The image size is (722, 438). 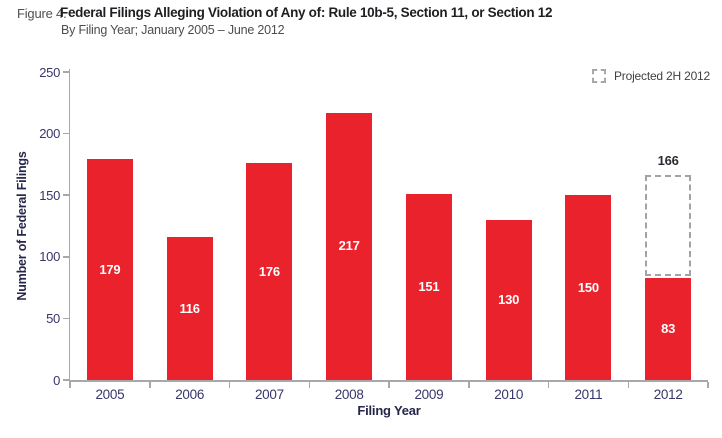 I want to click on bar-2006, so click(x=189, y=308).